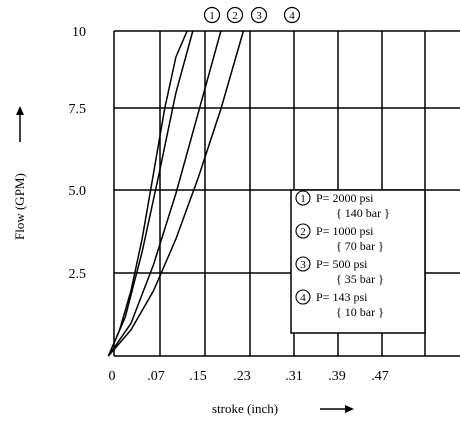 The image size is (460, 421). I want to click on y-tick-label: 5.0, so click(78, 191).